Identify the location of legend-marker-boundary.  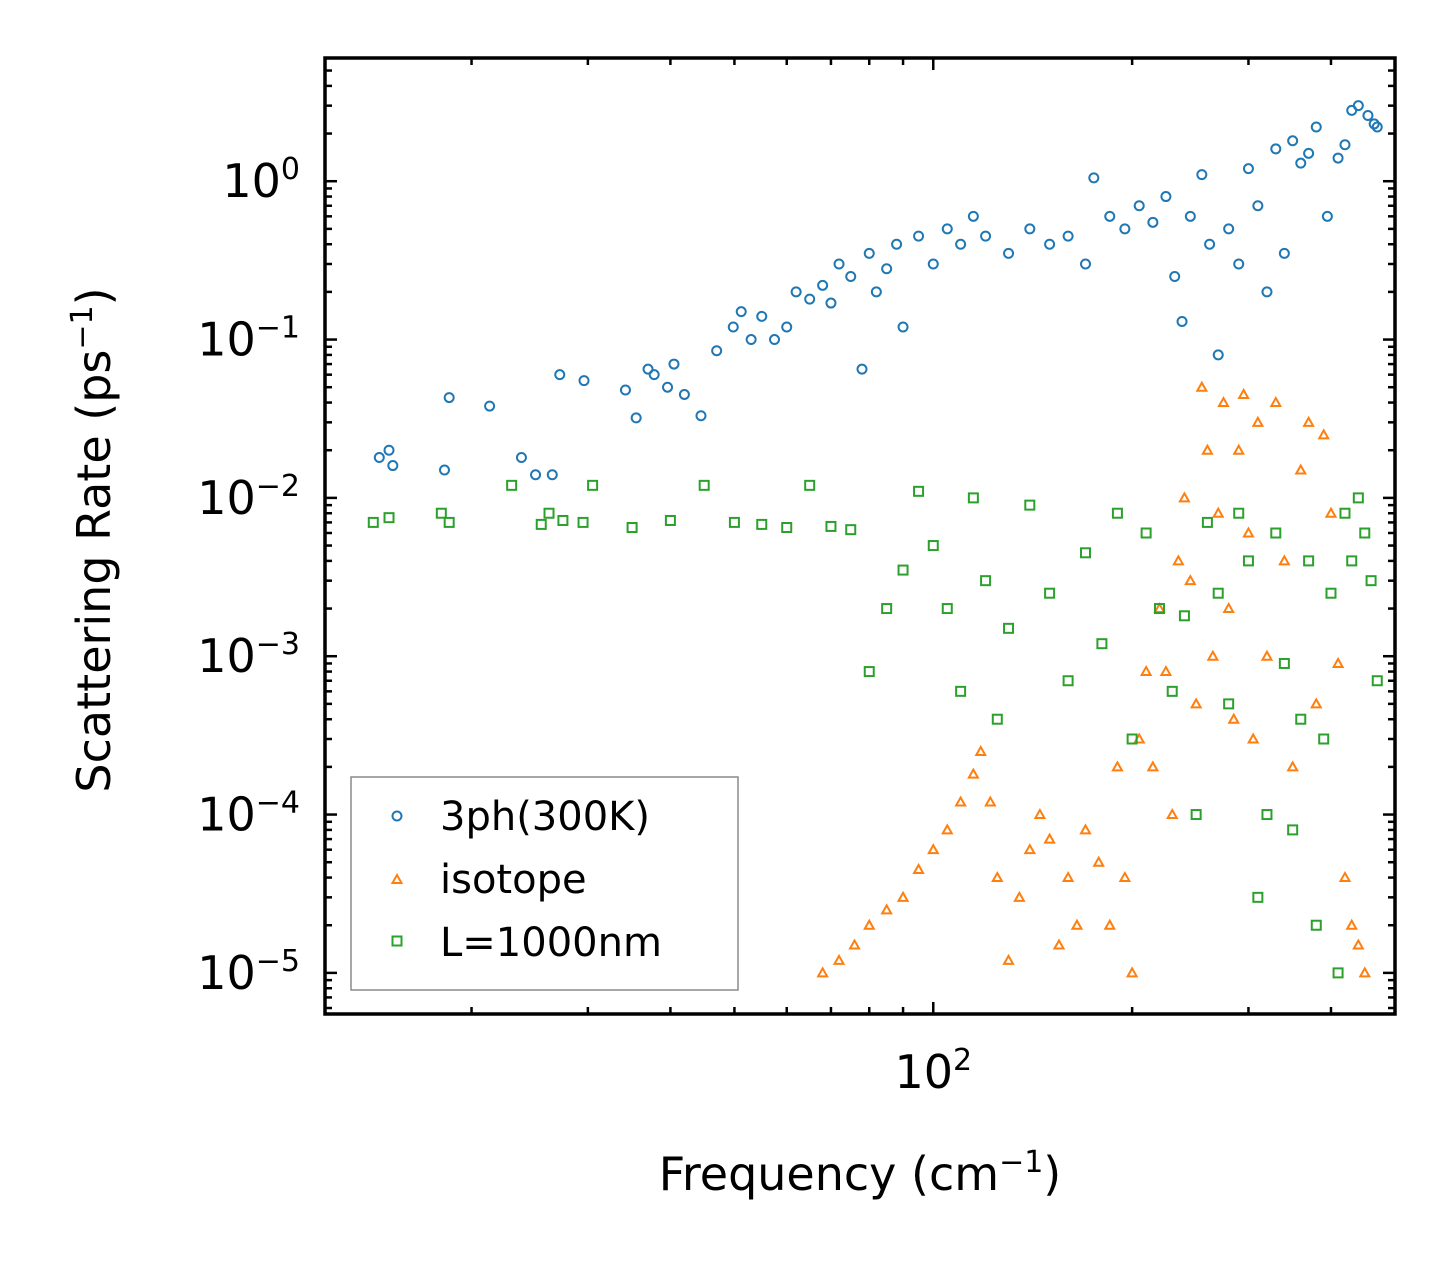
(397, 941).